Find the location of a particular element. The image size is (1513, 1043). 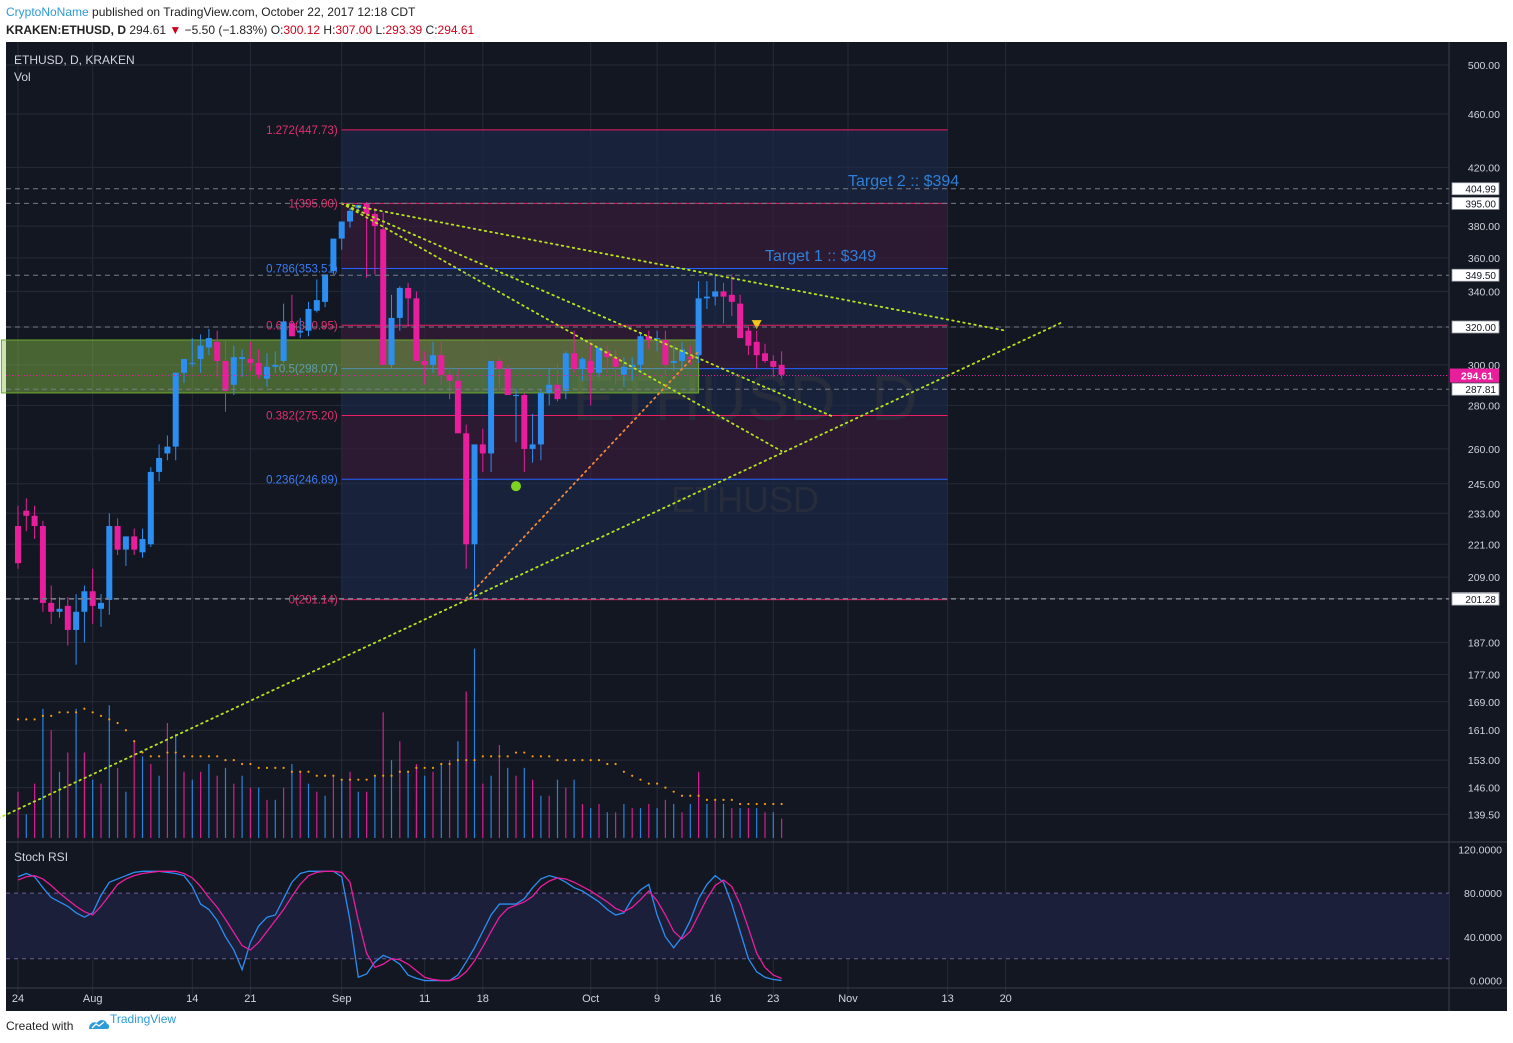

stoch-axis-tick: 80.0000 is located at coordinates (1483, 894).